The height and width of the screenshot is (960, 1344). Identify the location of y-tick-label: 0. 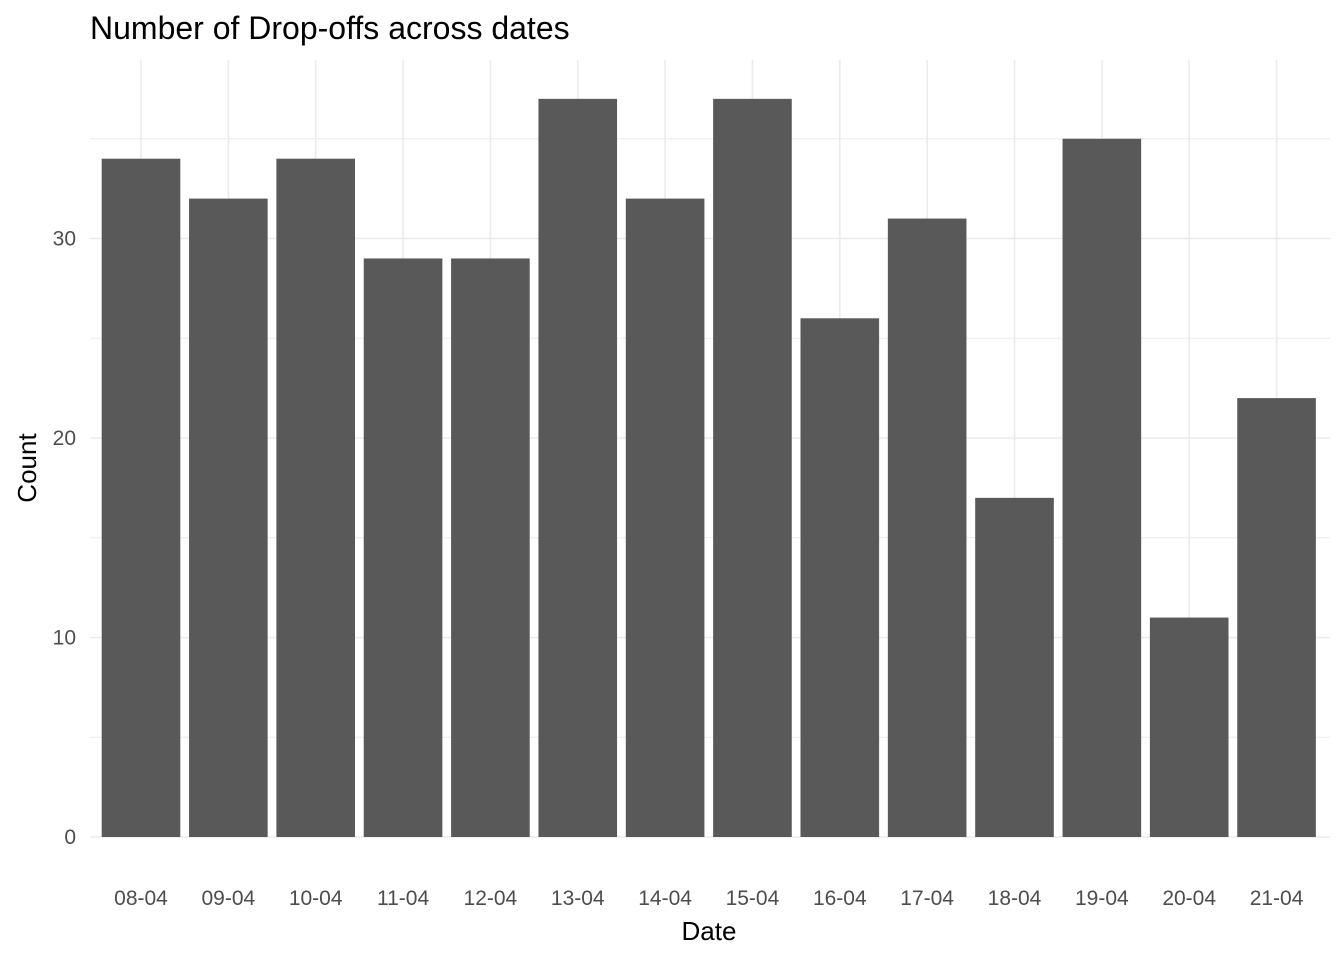
(70, 837).